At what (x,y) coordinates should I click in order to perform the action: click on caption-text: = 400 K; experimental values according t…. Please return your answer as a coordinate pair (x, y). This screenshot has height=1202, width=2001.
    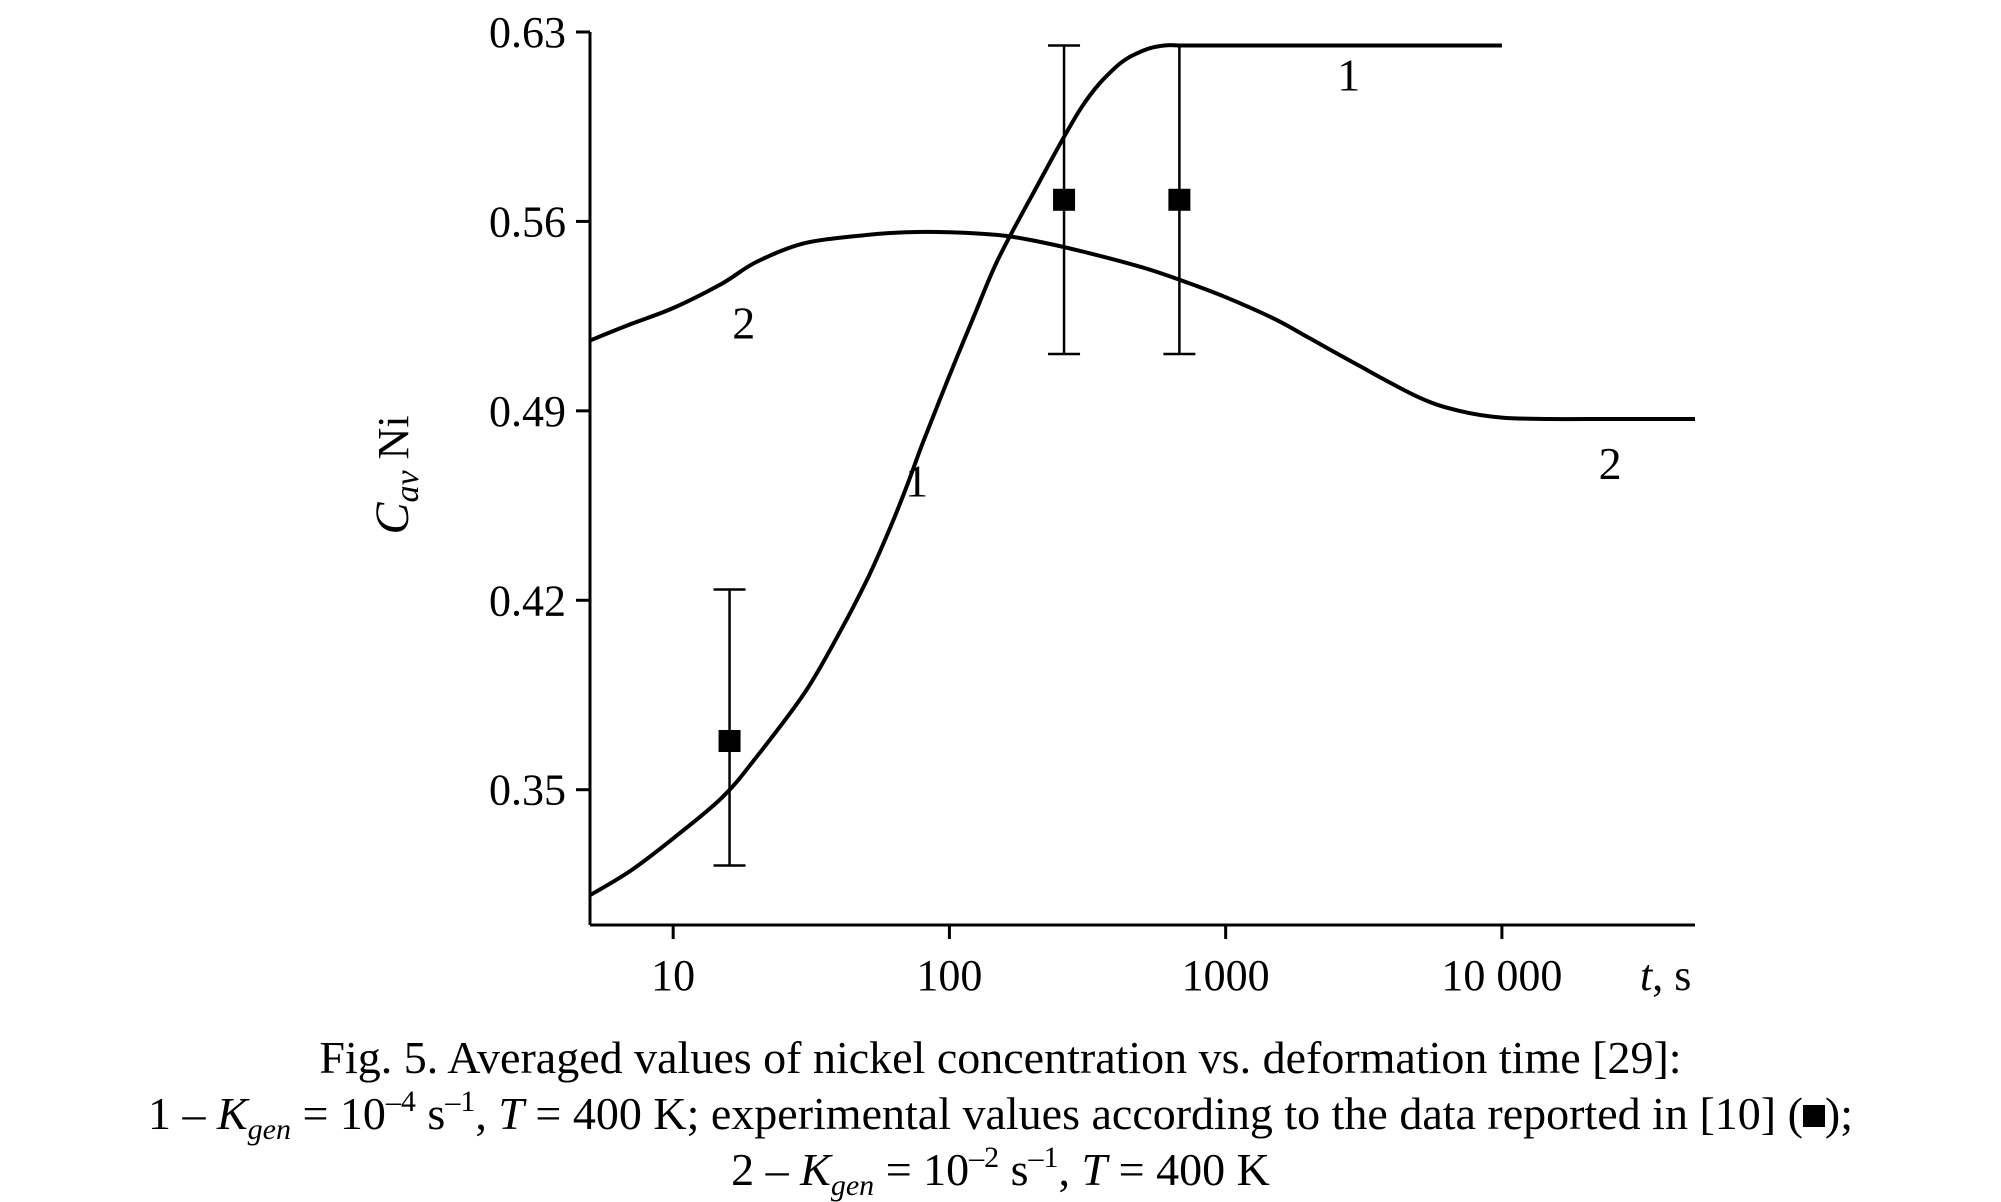
    Looking at the image, I should click on (1163, 1113).